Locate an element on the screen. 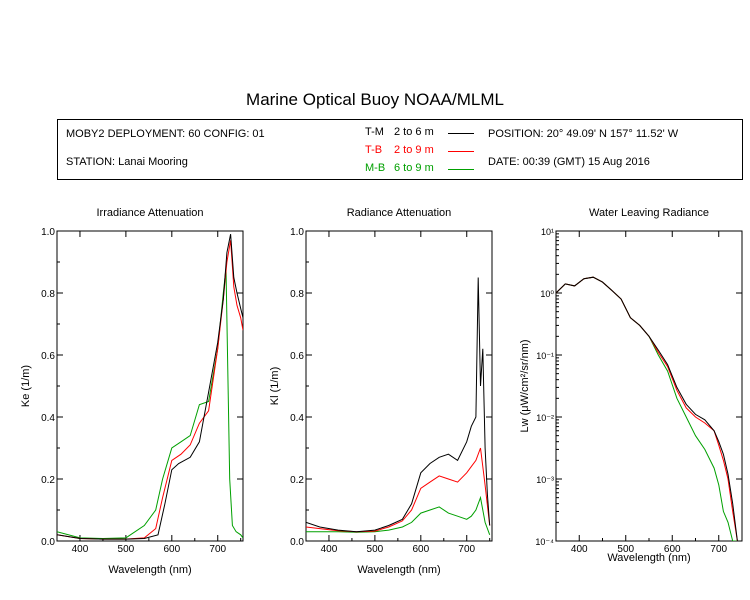  date-text: DATE: 00:39 (GMT) 15 Aug 2016 is located at coordinates (569, 162).